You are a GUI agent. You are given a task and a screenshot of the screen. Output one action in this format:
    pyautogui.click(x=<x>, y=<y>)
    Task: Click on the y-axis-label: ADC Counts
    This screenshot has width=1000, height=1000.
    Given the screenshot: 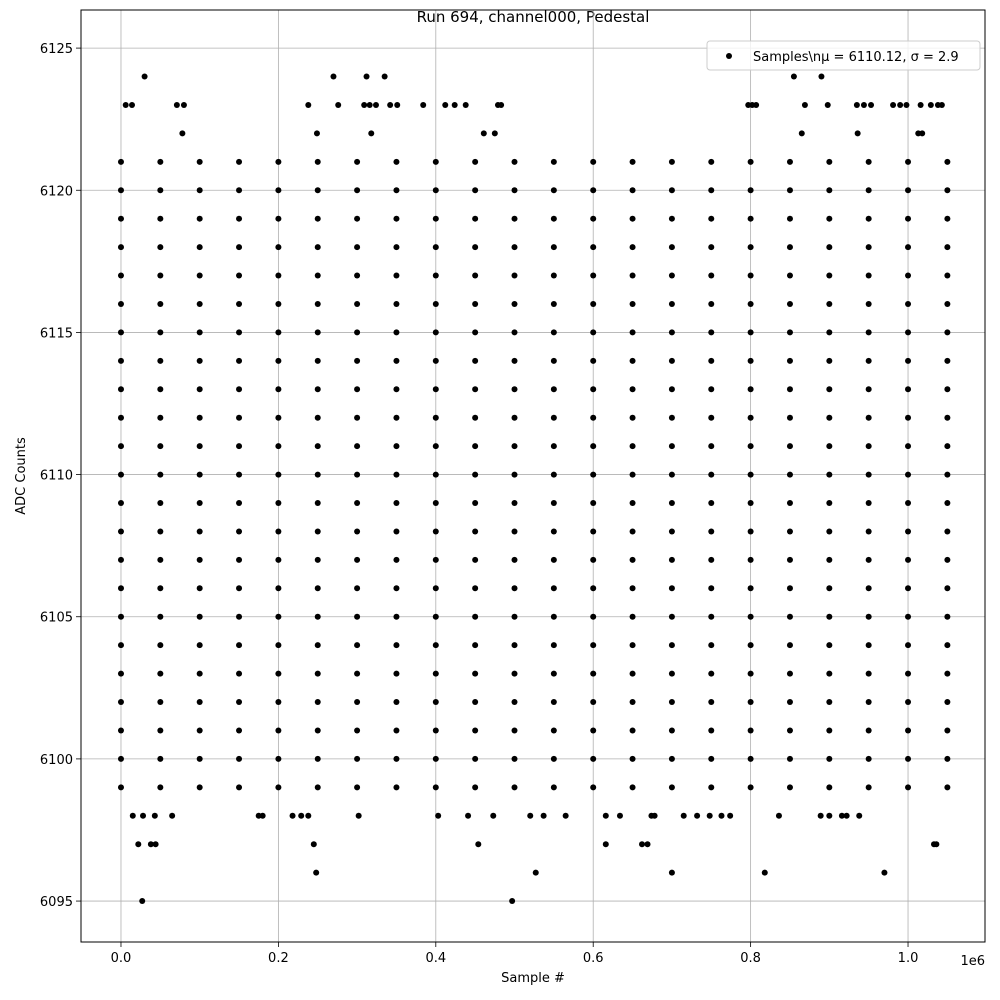 What is the action you would take?
    pyautogui.click(x=21, y=476)
    